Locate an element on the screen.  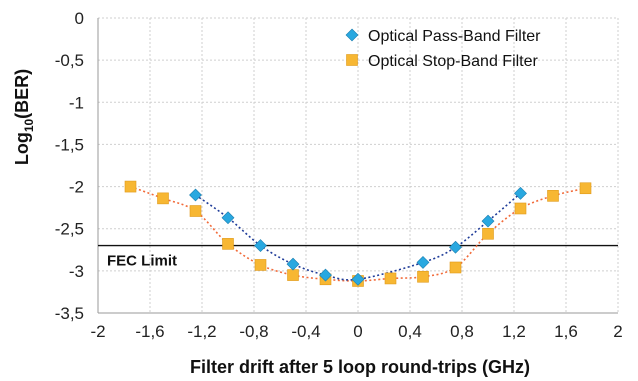
x-tick-label: 2 is located at coordinates (617, 331).